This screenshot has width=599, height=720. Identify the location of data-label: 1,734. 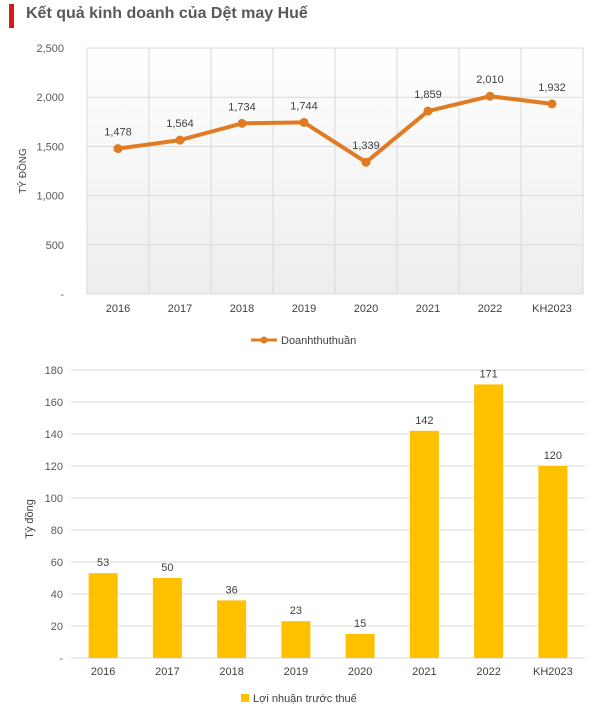
(242, 107).